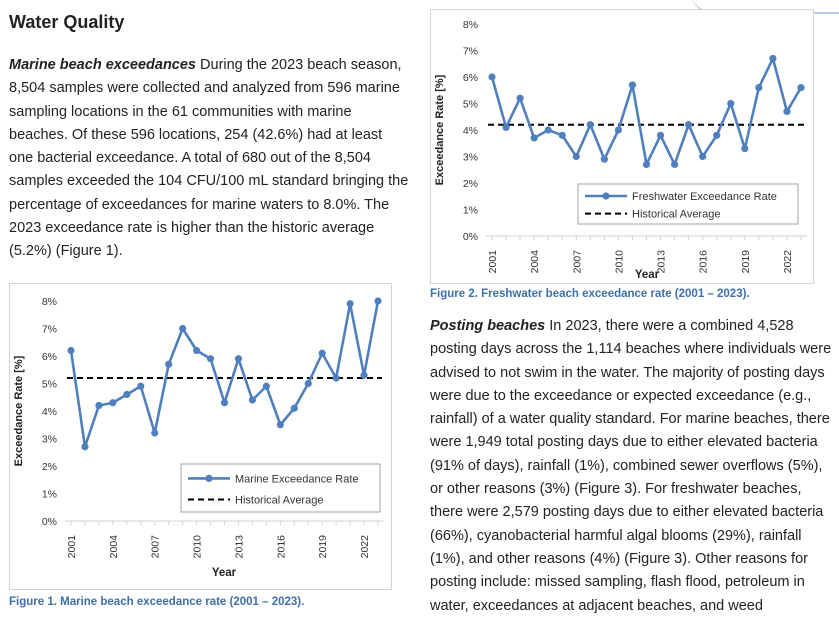 This screenshot has height=624, width=839. I want to click on freshwater-chart-ytick-label: 4%, so click(470, 131).